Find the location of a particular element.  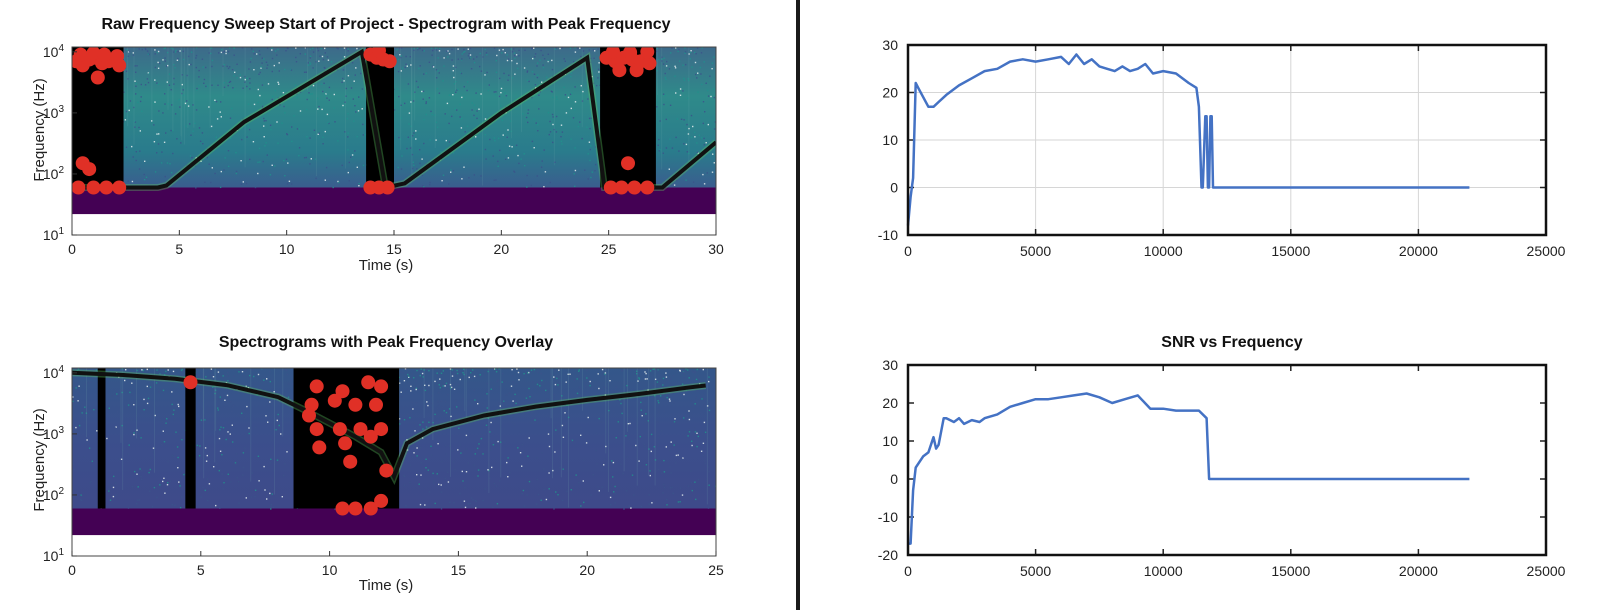

x-tick-label: 25000 is located at coordinates (1546, 251).